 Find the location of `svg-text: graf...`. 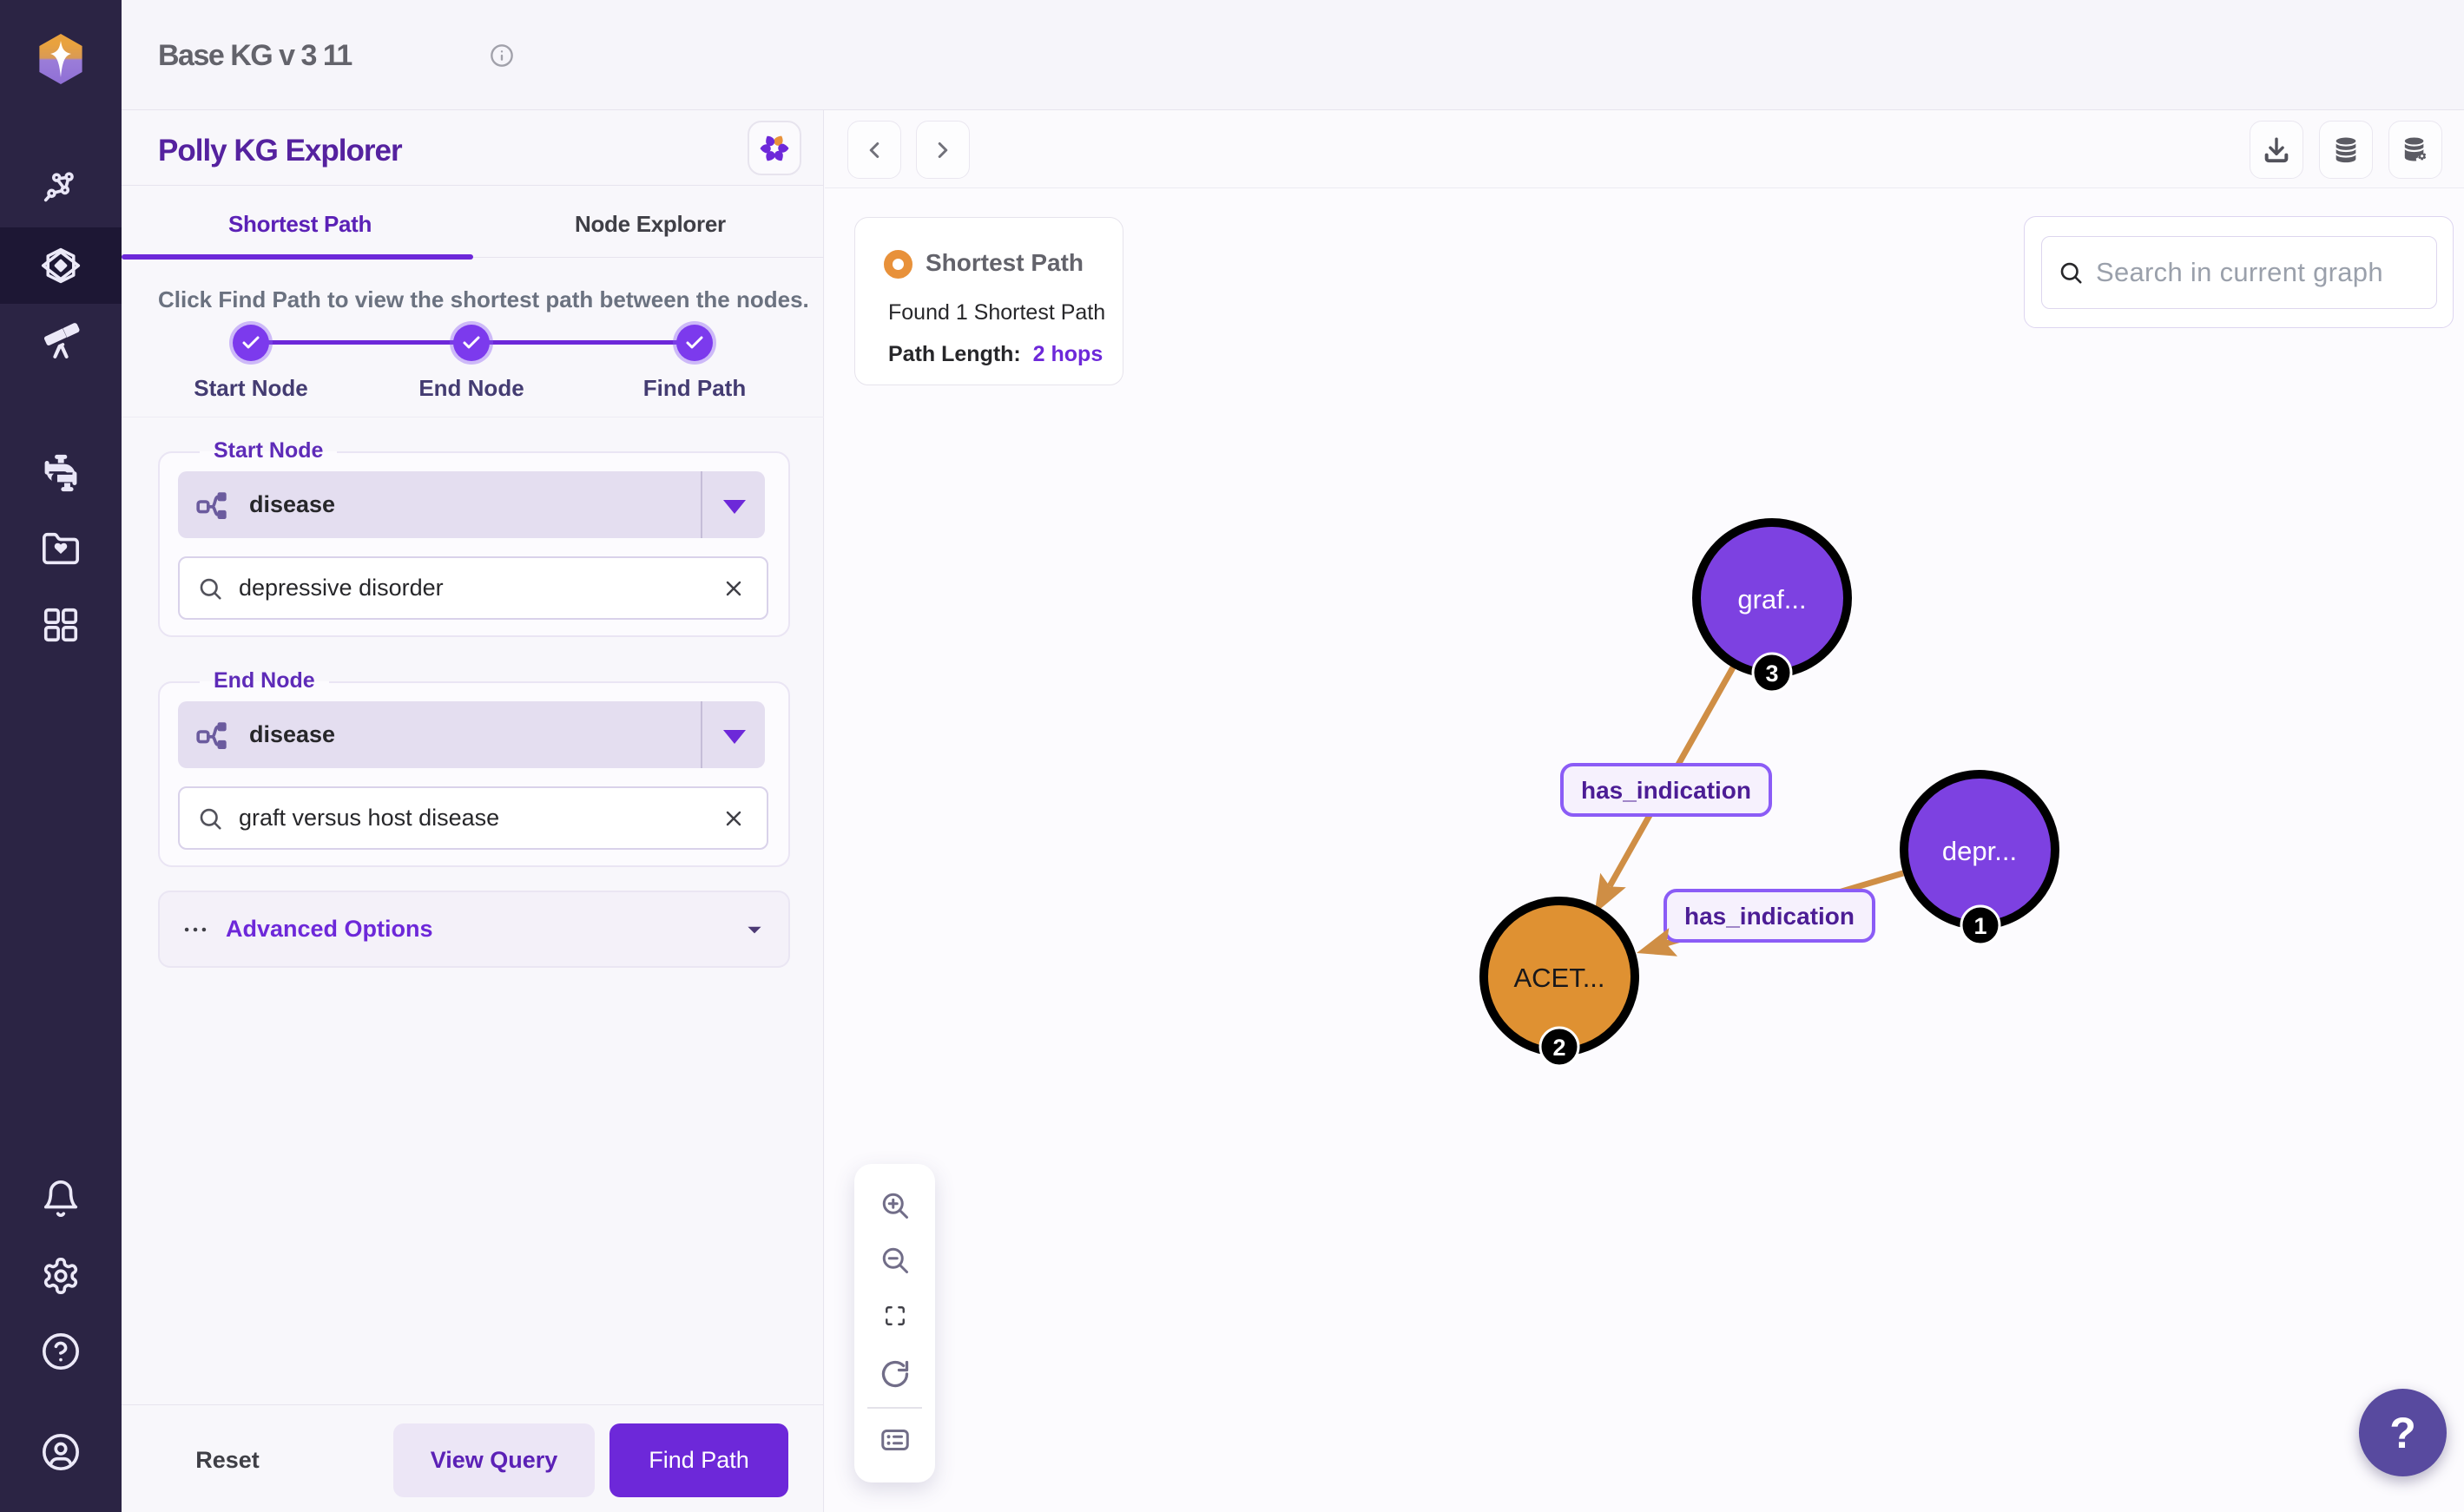

svg-text: graf... is located at coordinates (1771, 599).